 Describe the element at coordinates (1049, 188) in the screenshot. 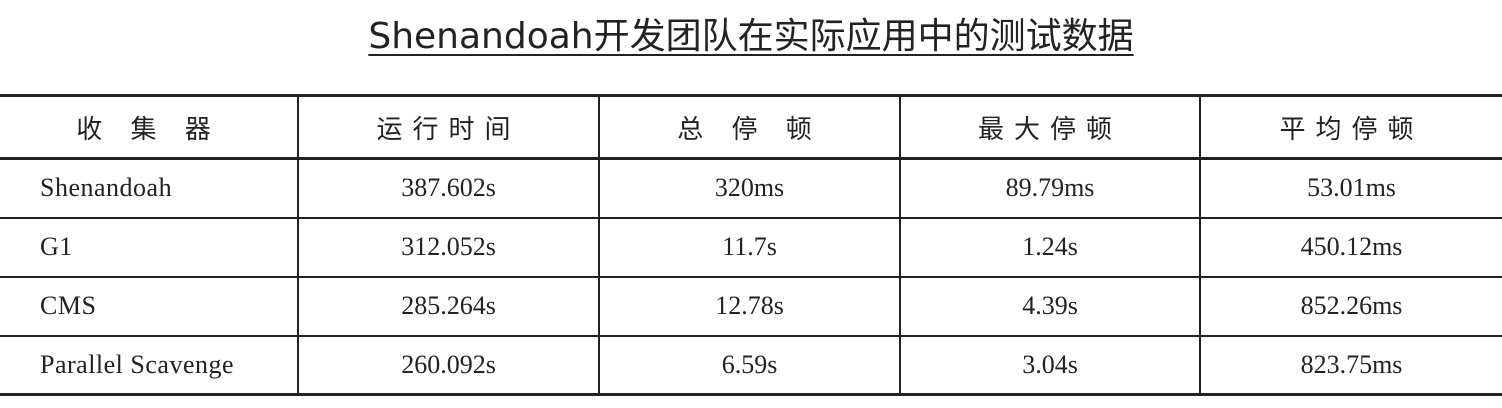

I see `cell-max-pause: 89.79ms` at that location.